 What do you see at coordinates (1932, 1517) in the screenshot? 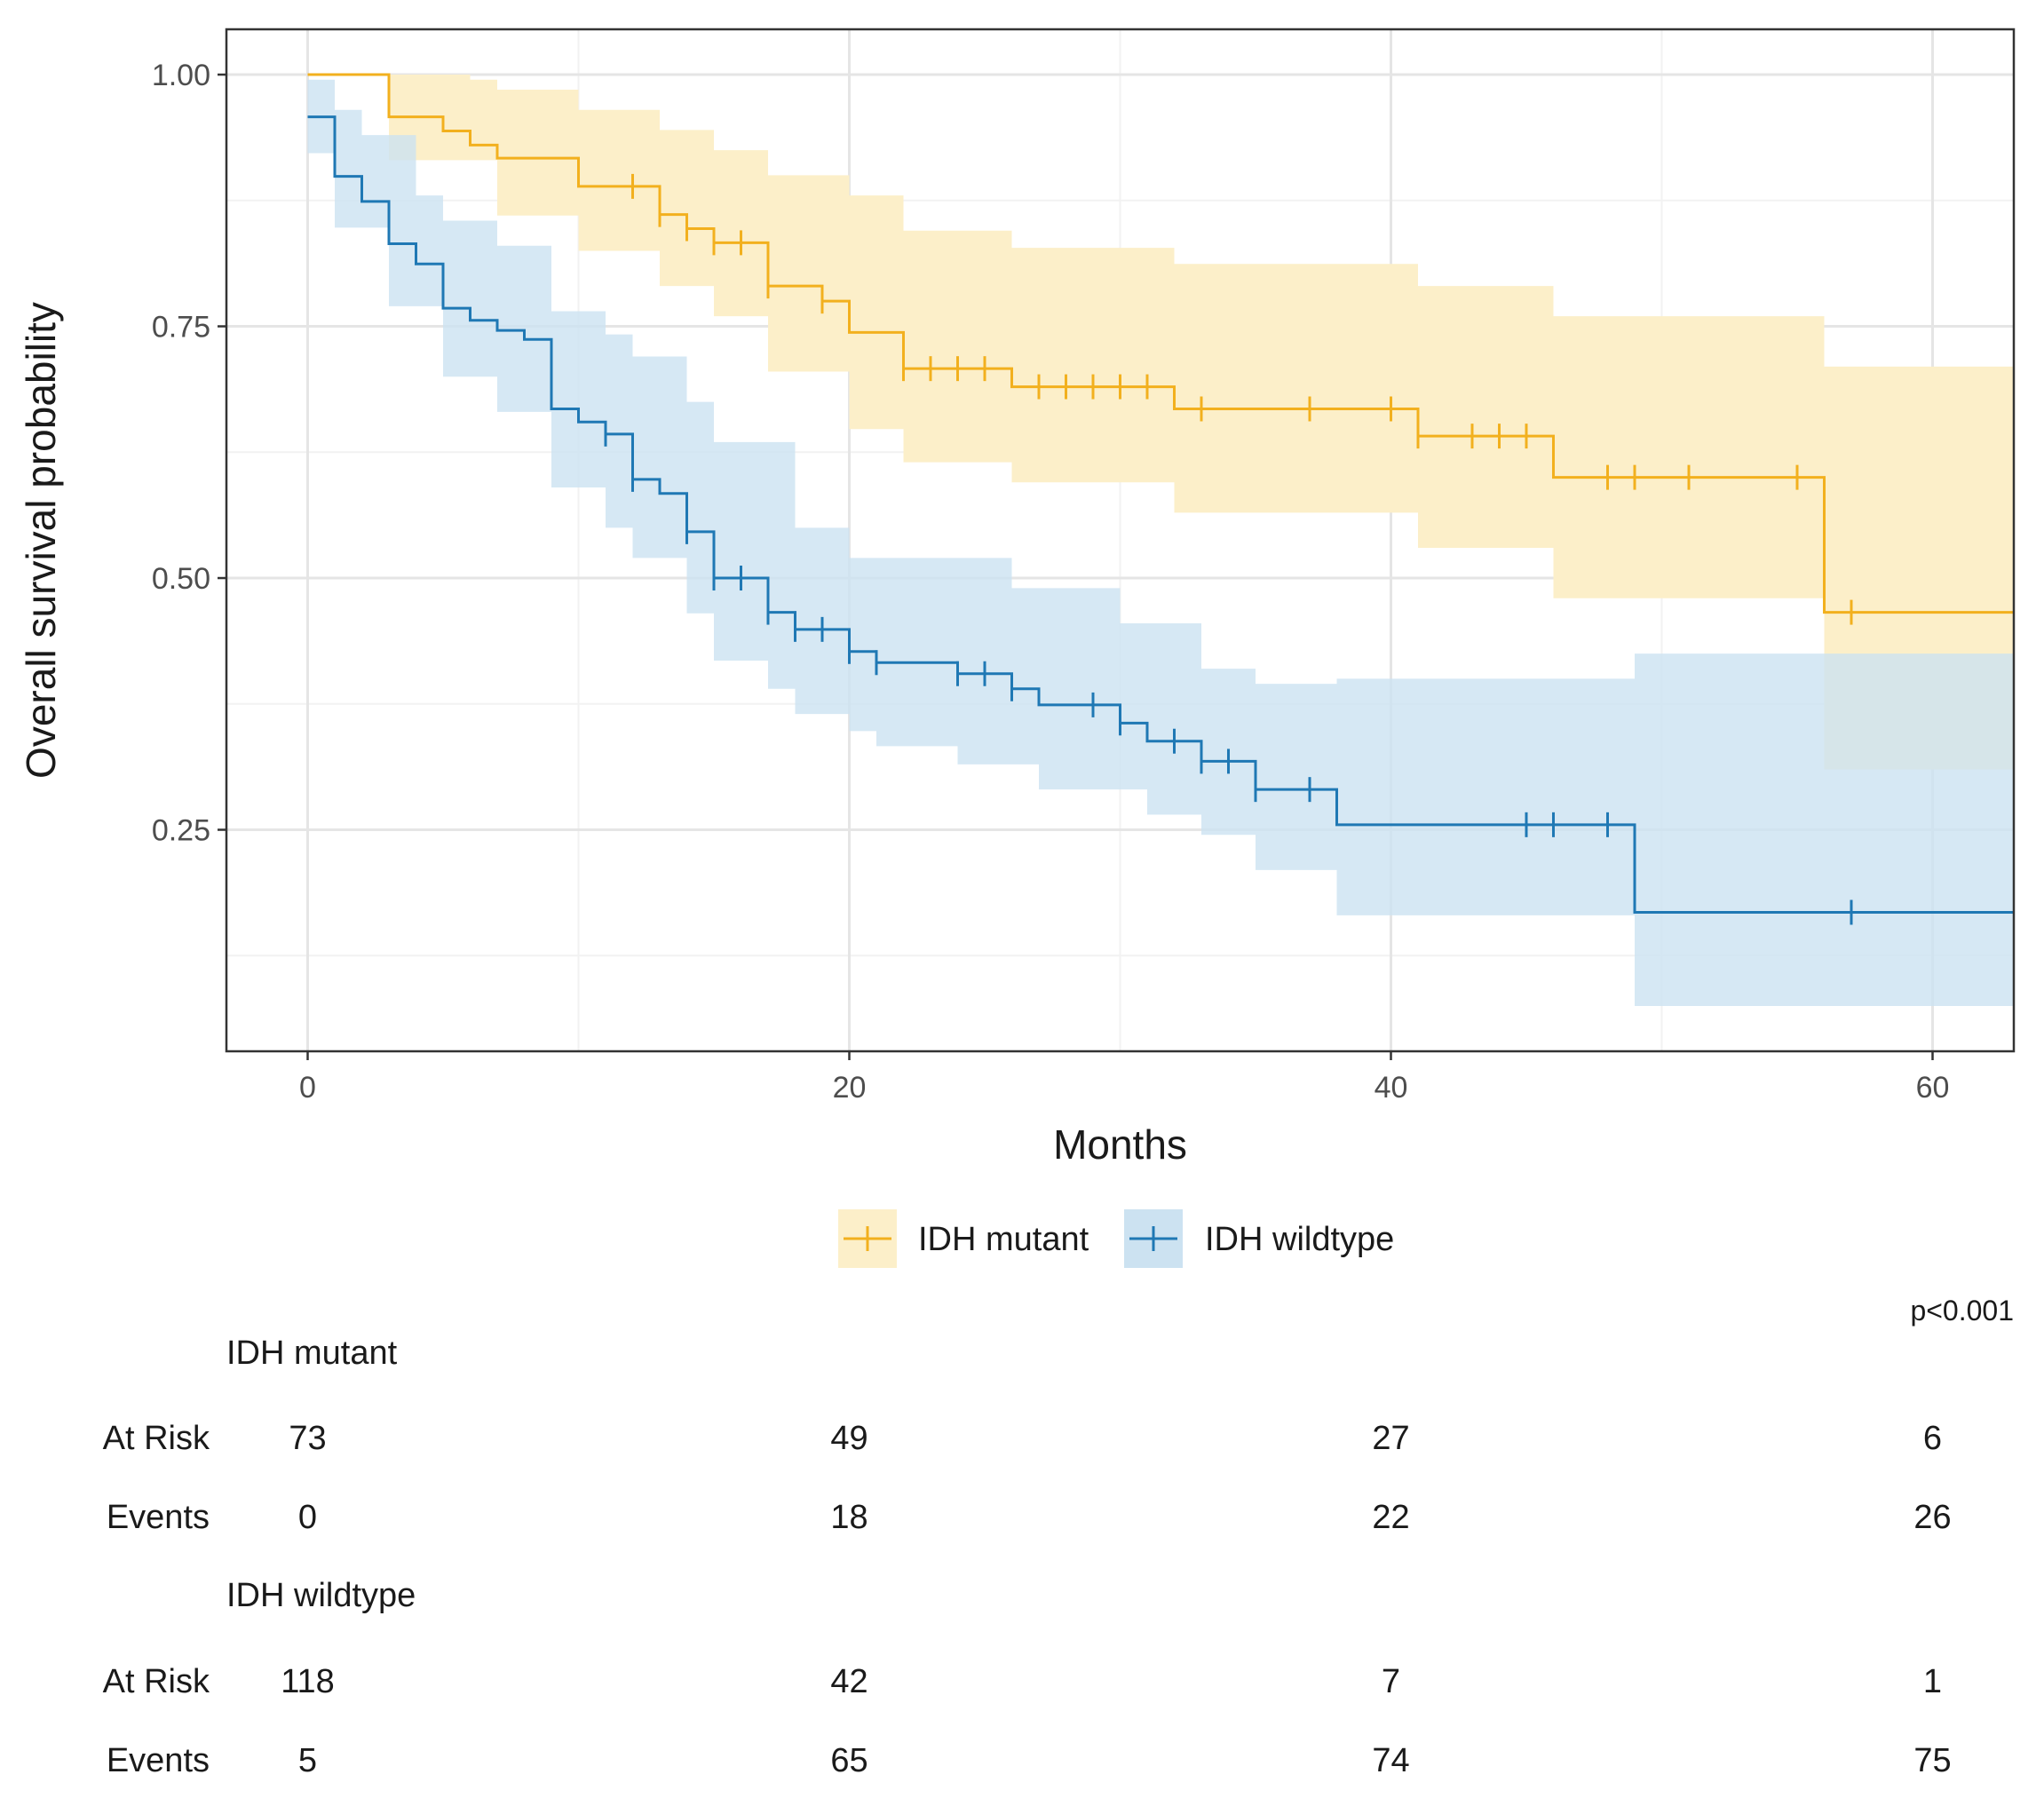
I see `risk-cell-events-idh-mutant: 26` at bounding box center [1932, 1517].